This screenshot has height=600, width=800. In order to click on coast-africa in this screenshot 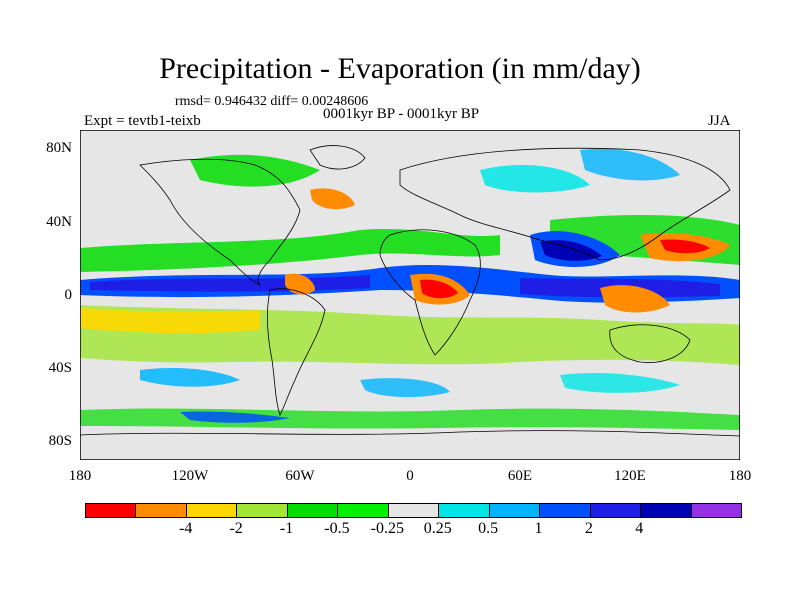, I will do `click(430, 292)`.